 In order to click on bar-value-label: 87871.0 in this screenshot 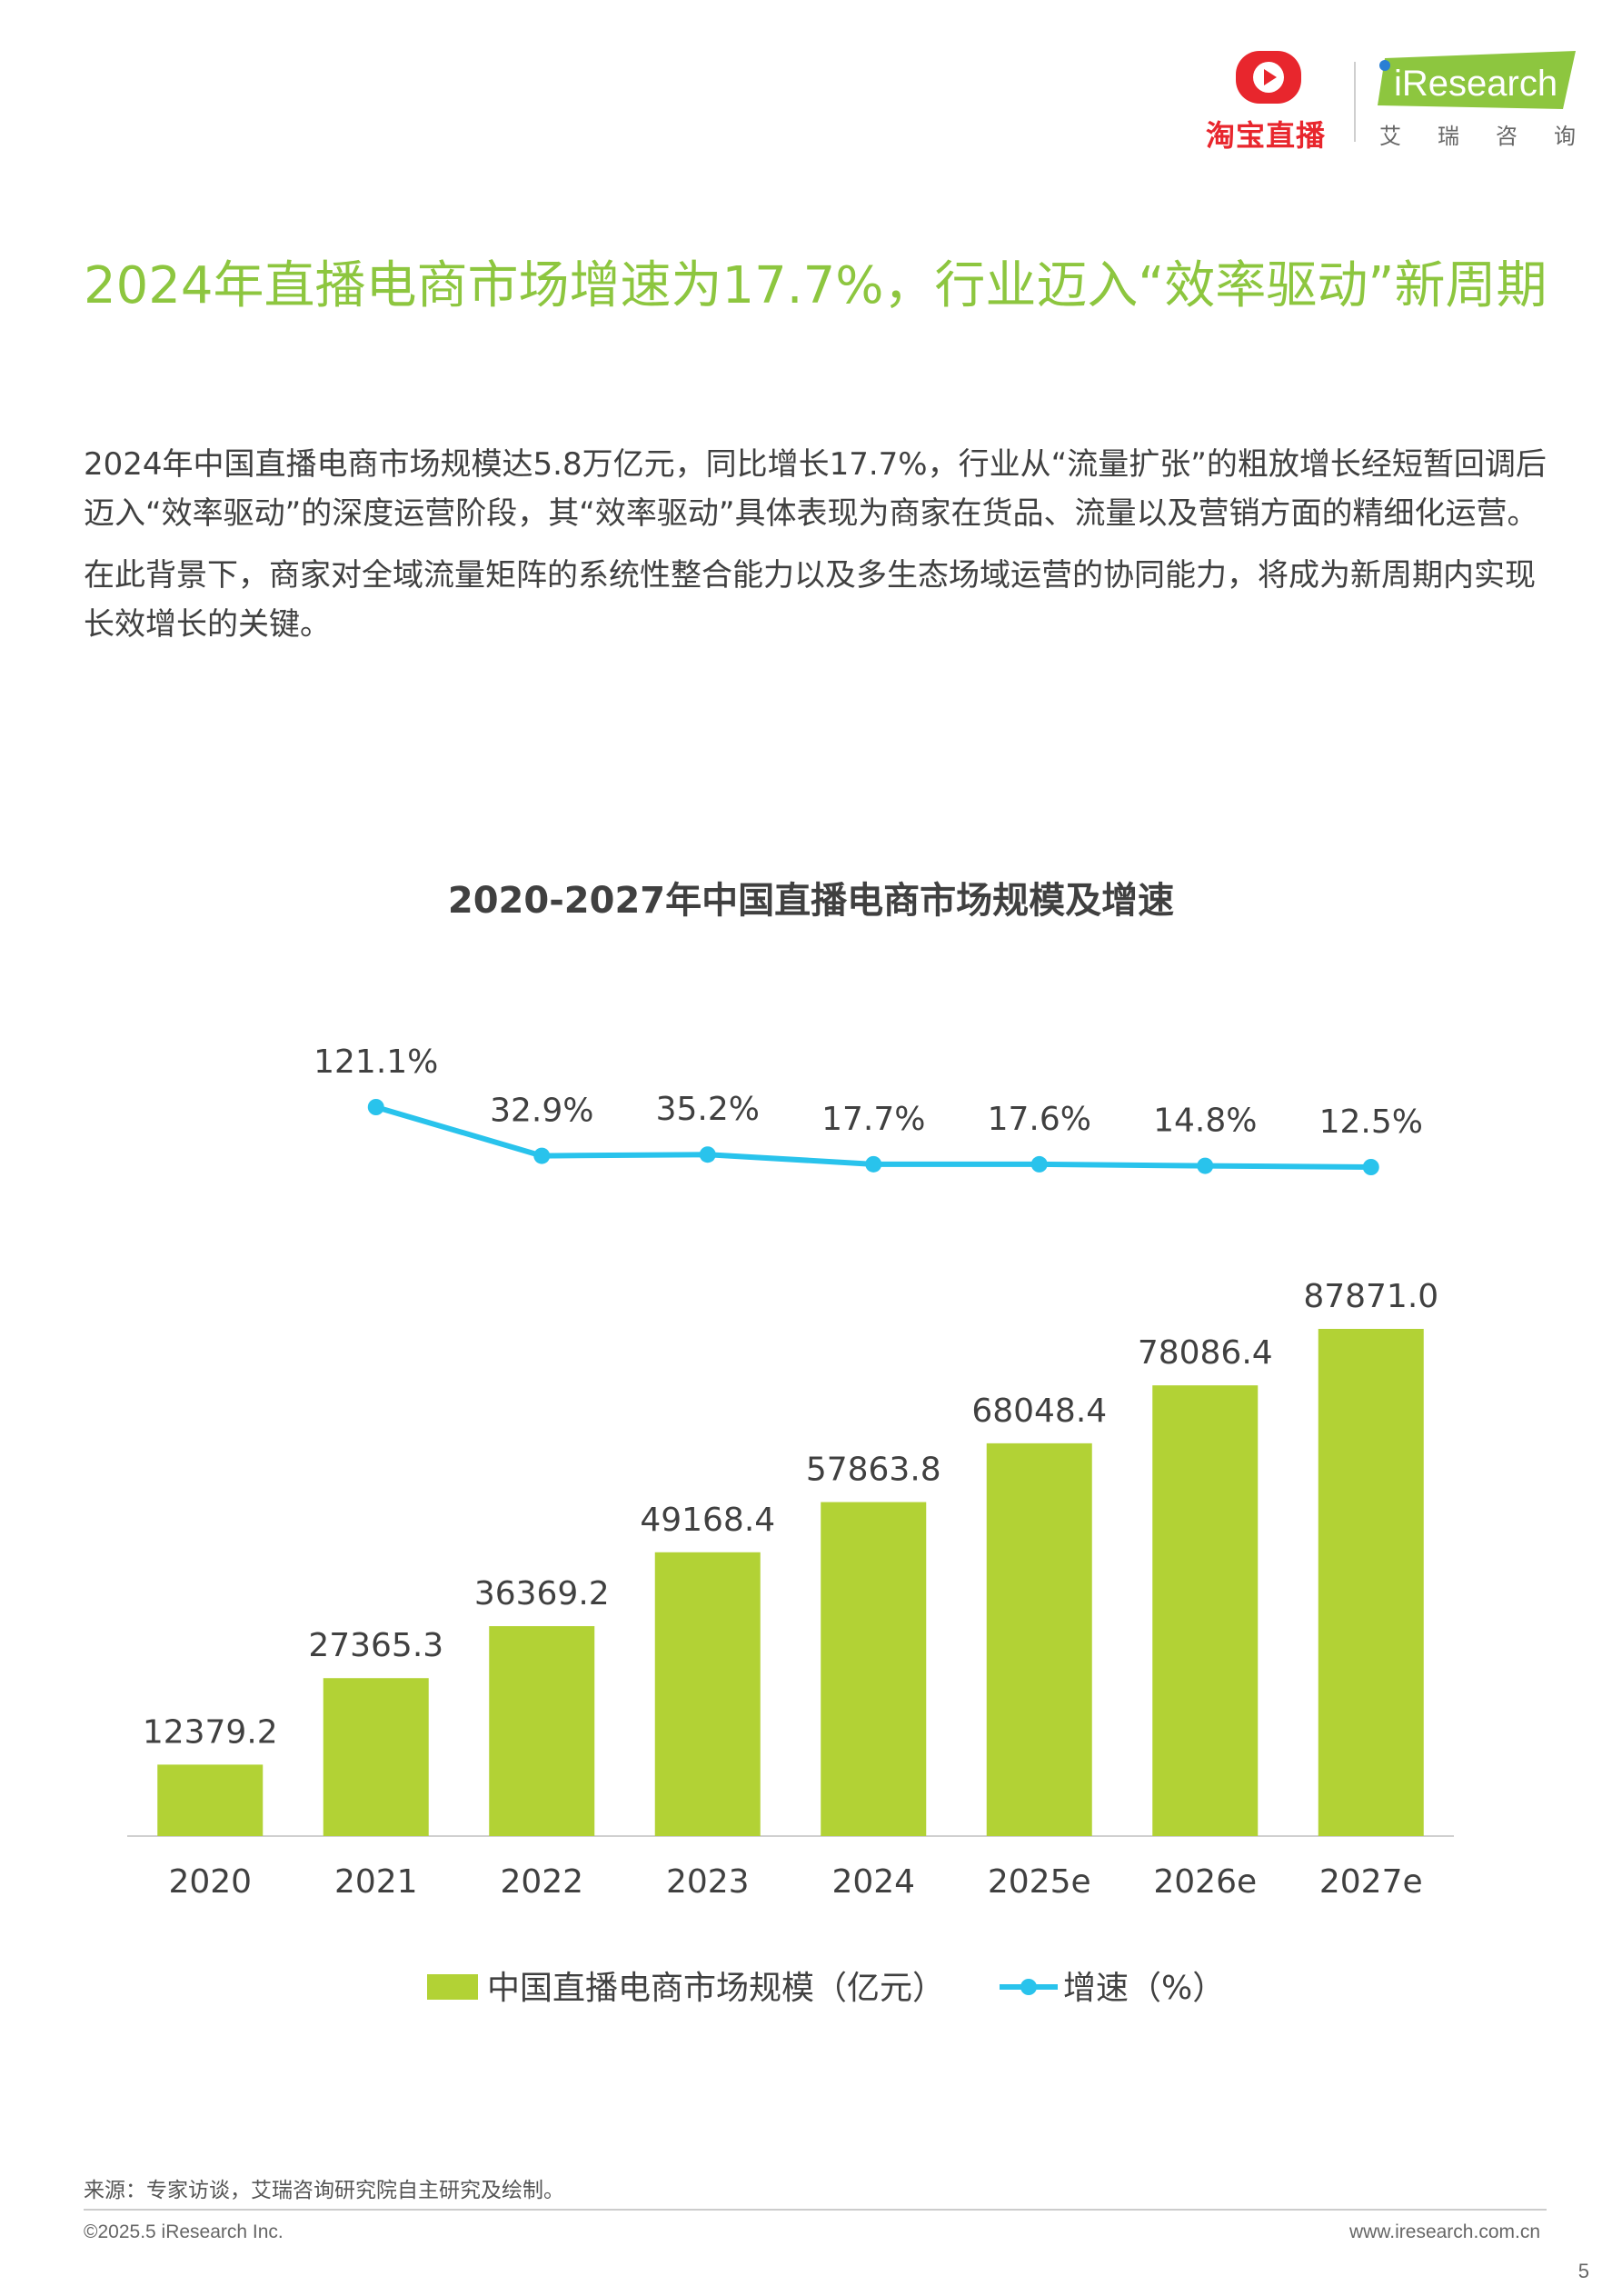, I will do `click(1370, 1296)`.